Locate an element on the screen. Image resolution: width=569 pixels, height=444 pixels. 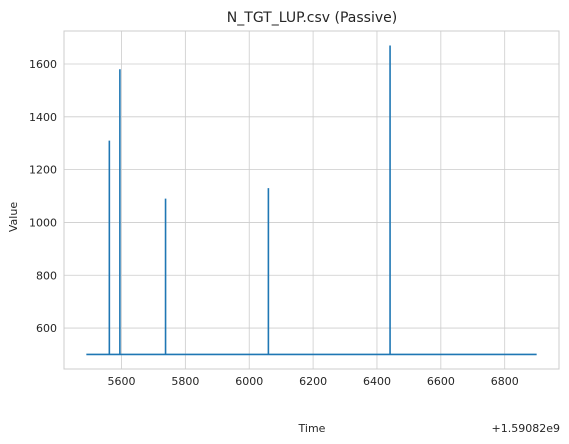
y-tick-label: 1400 is located at coordinates (43, 117).